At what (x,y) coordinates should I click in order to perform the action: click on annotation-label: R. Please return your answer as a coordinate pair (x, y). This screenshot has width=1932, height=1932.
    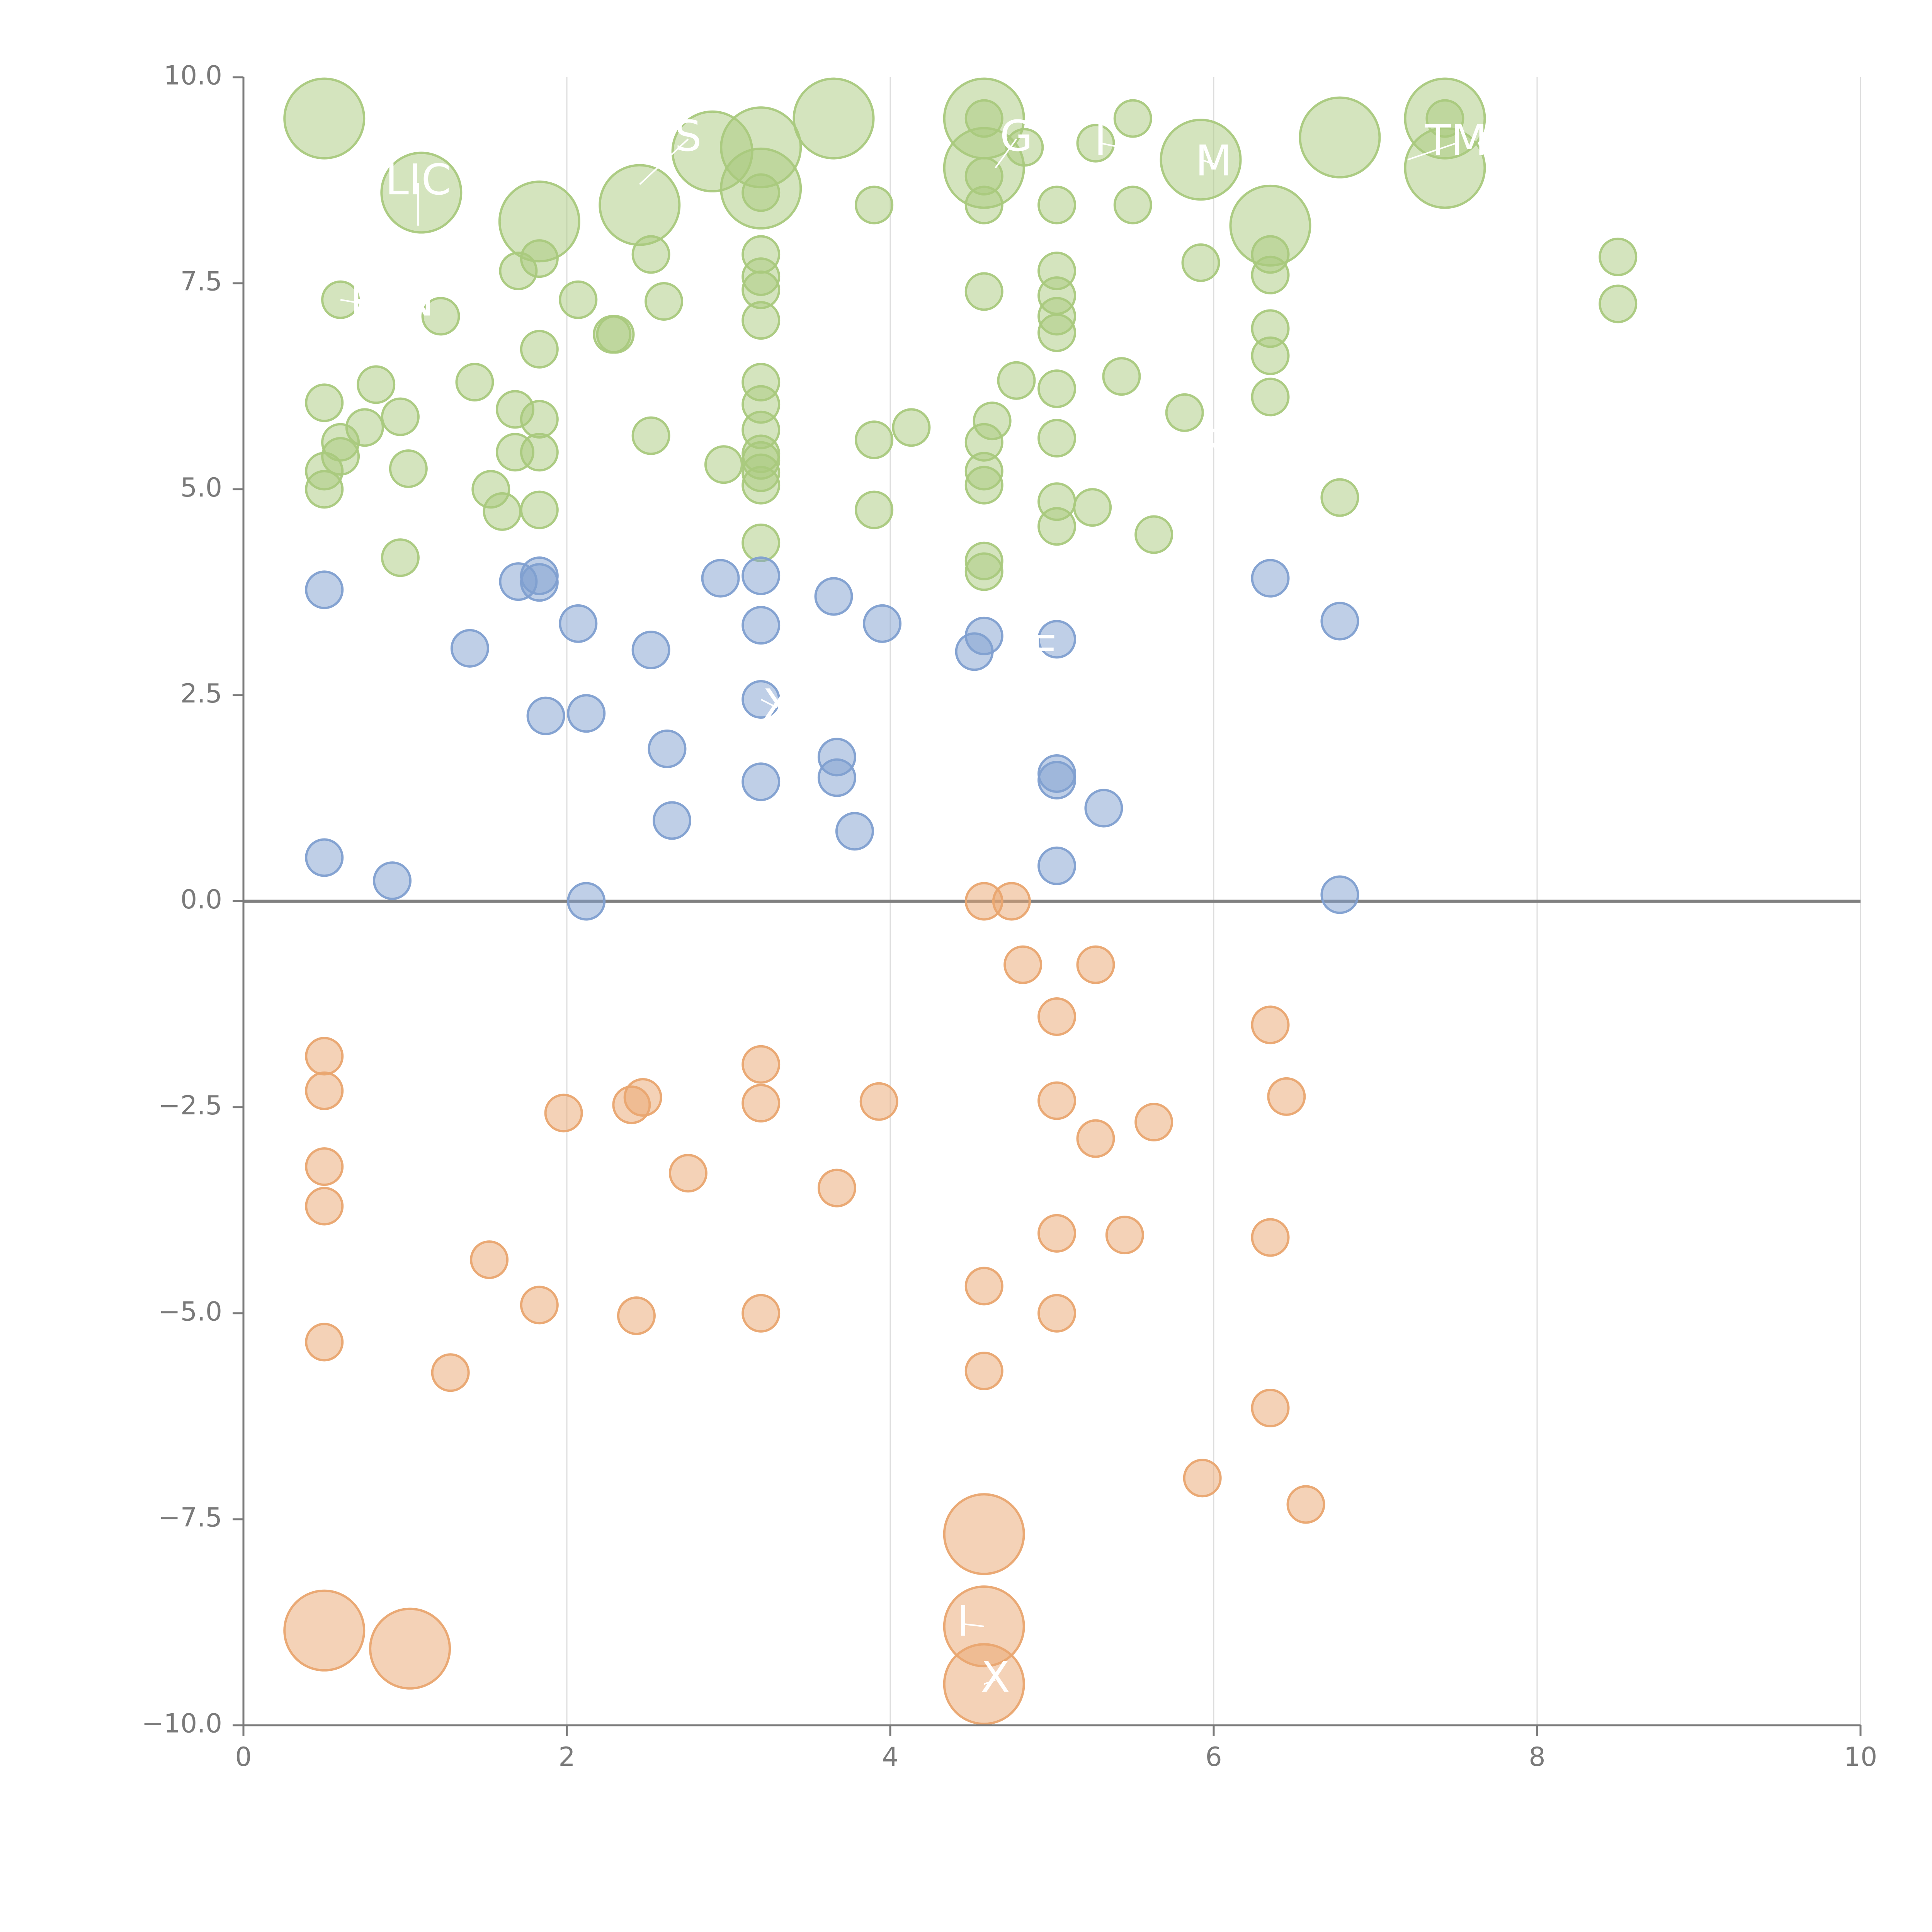
    Looking at the image, I should click on (365, 301).